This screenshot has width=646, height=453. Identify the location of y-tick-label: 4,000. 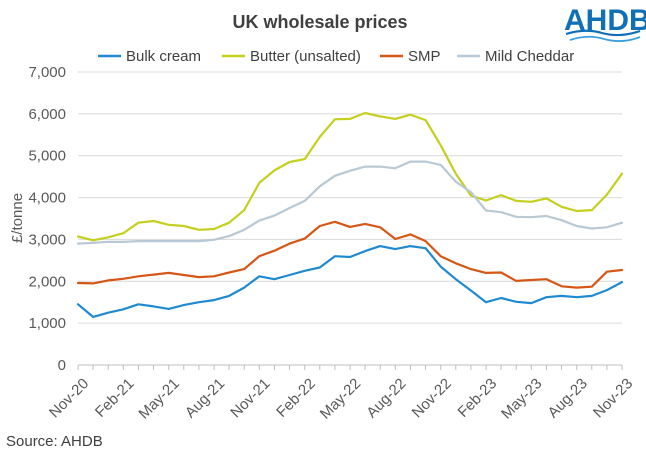
(47, 198).